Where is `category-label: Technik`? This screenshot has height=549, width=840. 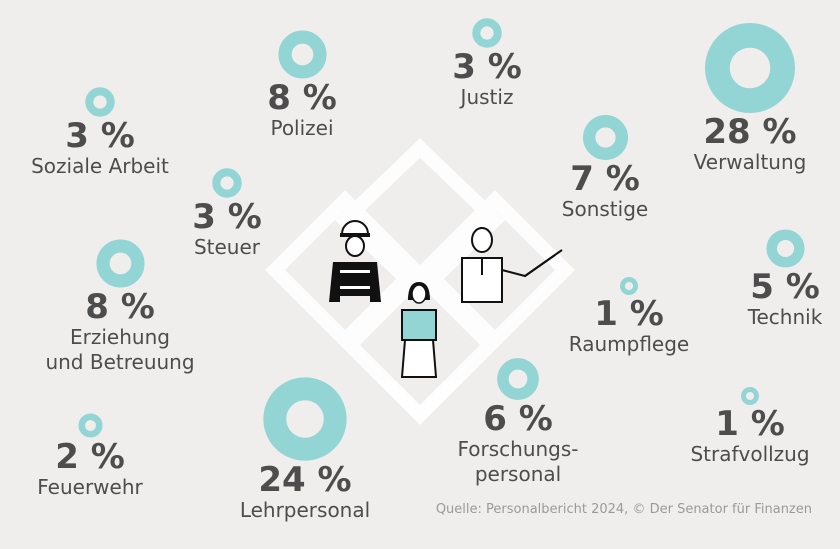 category-label: Technik is located at coordinates (785, 317).